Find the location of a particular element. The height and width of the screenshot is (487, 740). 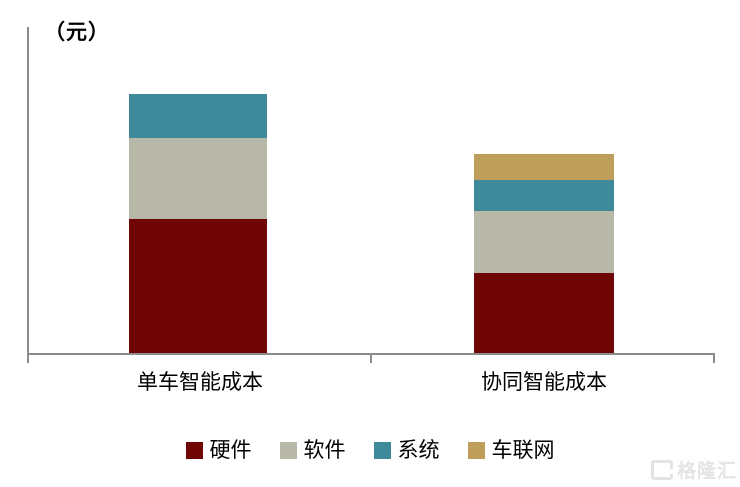

legend-item-software: 软件 is located at coordinates (312, 450).